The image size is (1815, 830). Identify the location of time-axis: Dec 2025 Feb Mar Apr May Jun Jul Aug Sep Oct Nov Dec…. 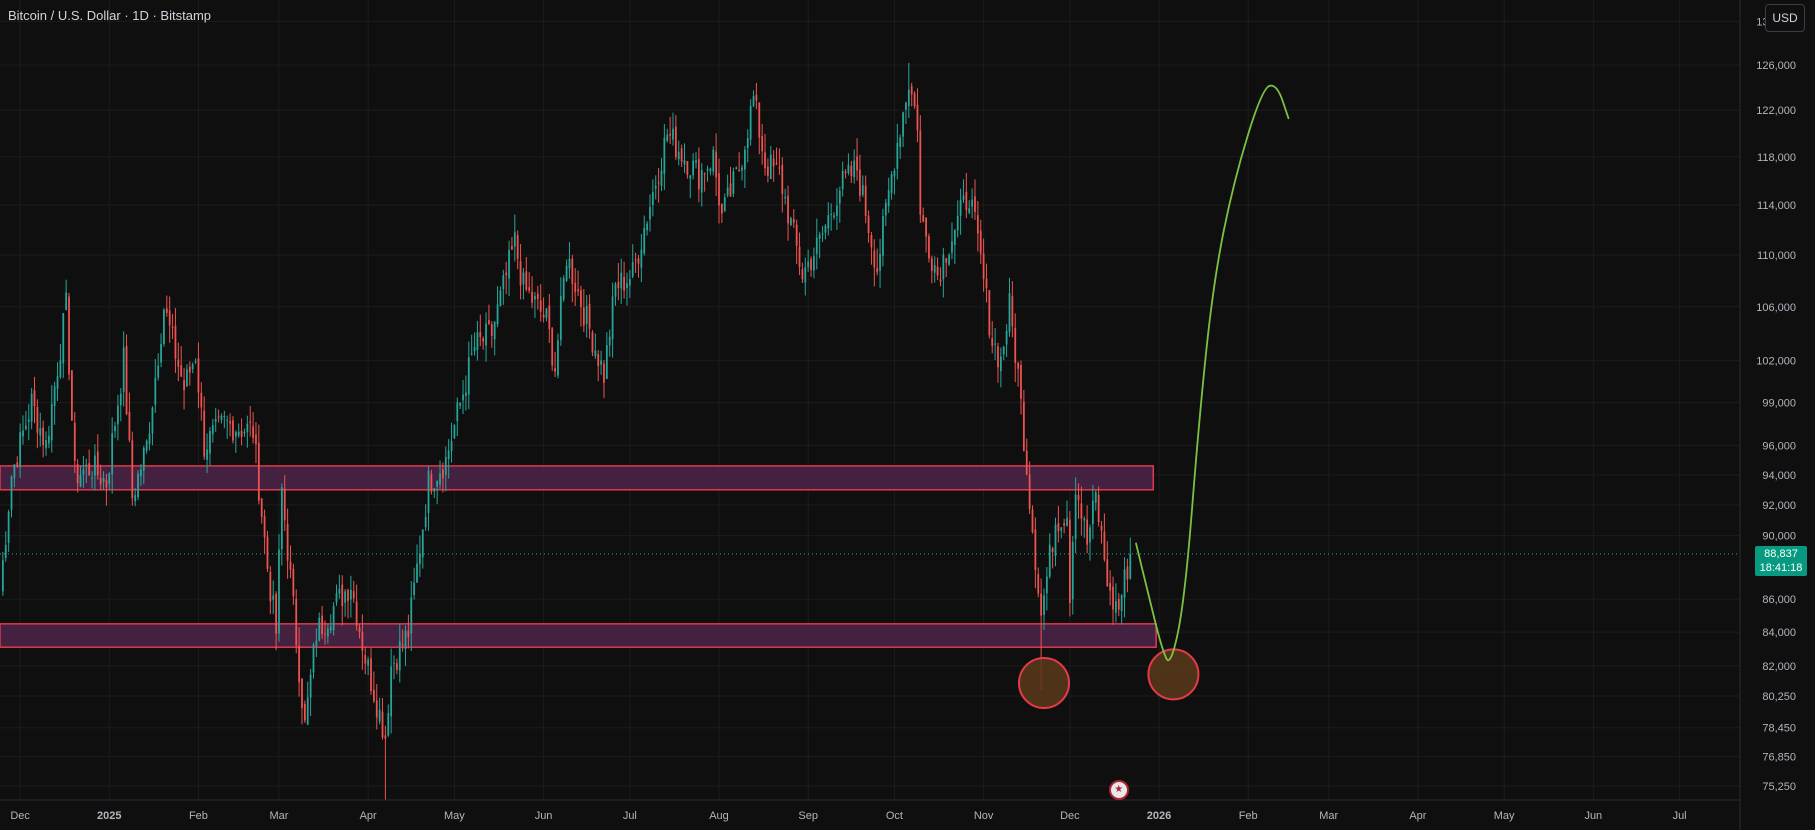
(848, 816).